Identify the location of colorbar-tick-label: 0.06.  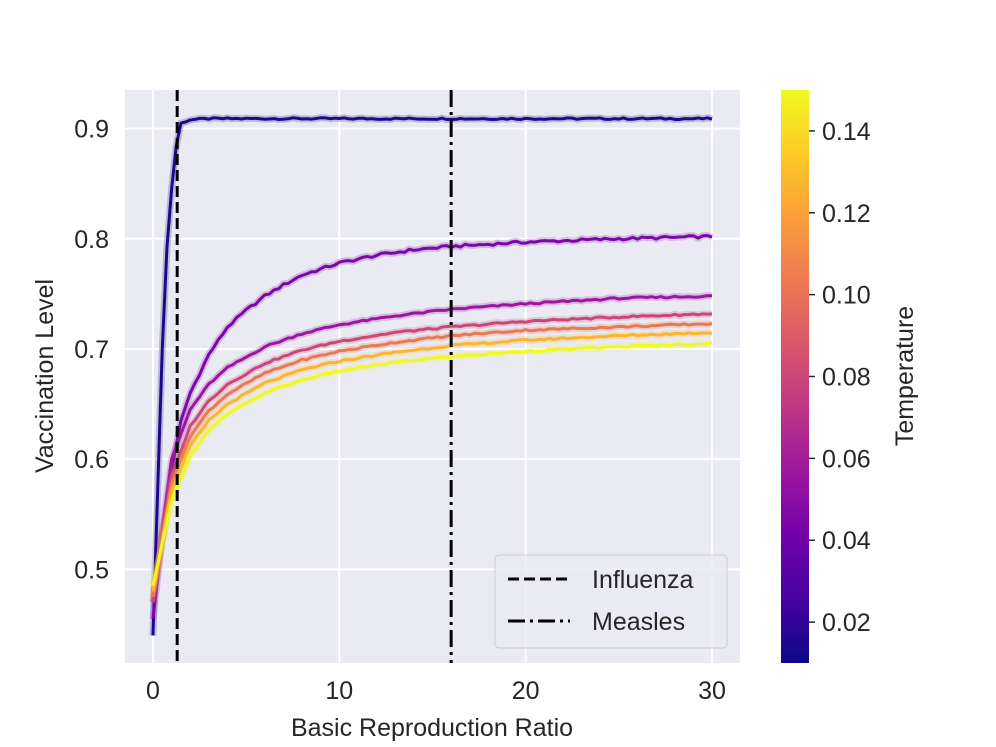
(846, 459).